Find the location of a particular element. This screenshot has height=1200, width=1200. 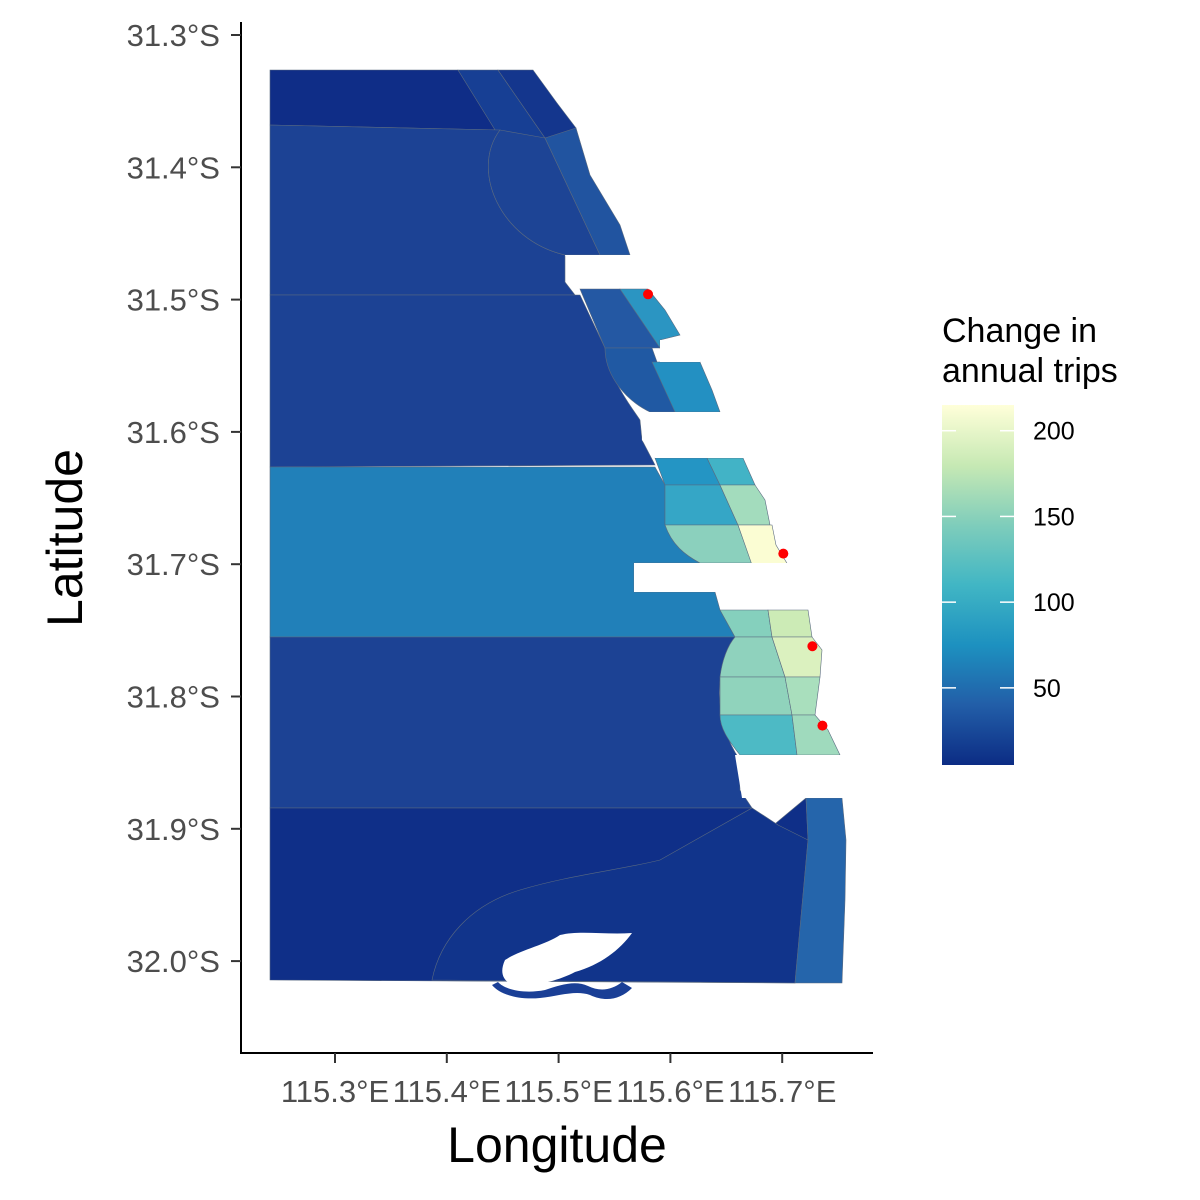

zone-band-5-offshore is located at coordinates (511, 722).